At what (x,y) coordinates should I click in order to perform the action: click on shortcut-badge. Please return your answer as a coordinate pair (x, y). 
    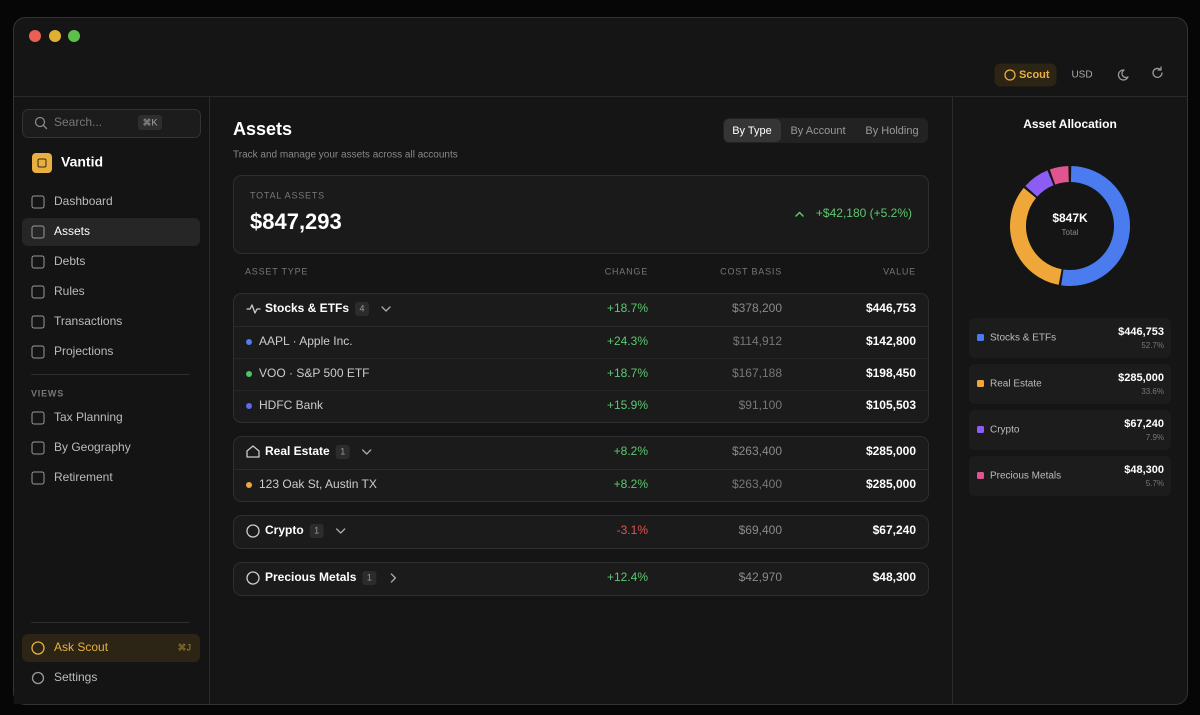
    Looking at the image, I should click on (150, 122).